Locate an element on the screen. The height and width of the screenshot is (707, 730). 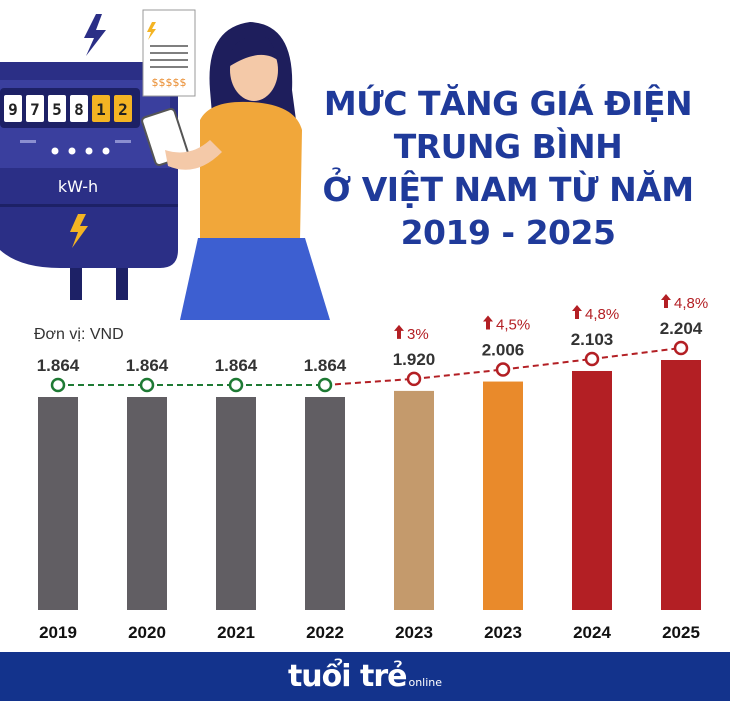
meter-digit: 2 is located at coordinates (123, 109).